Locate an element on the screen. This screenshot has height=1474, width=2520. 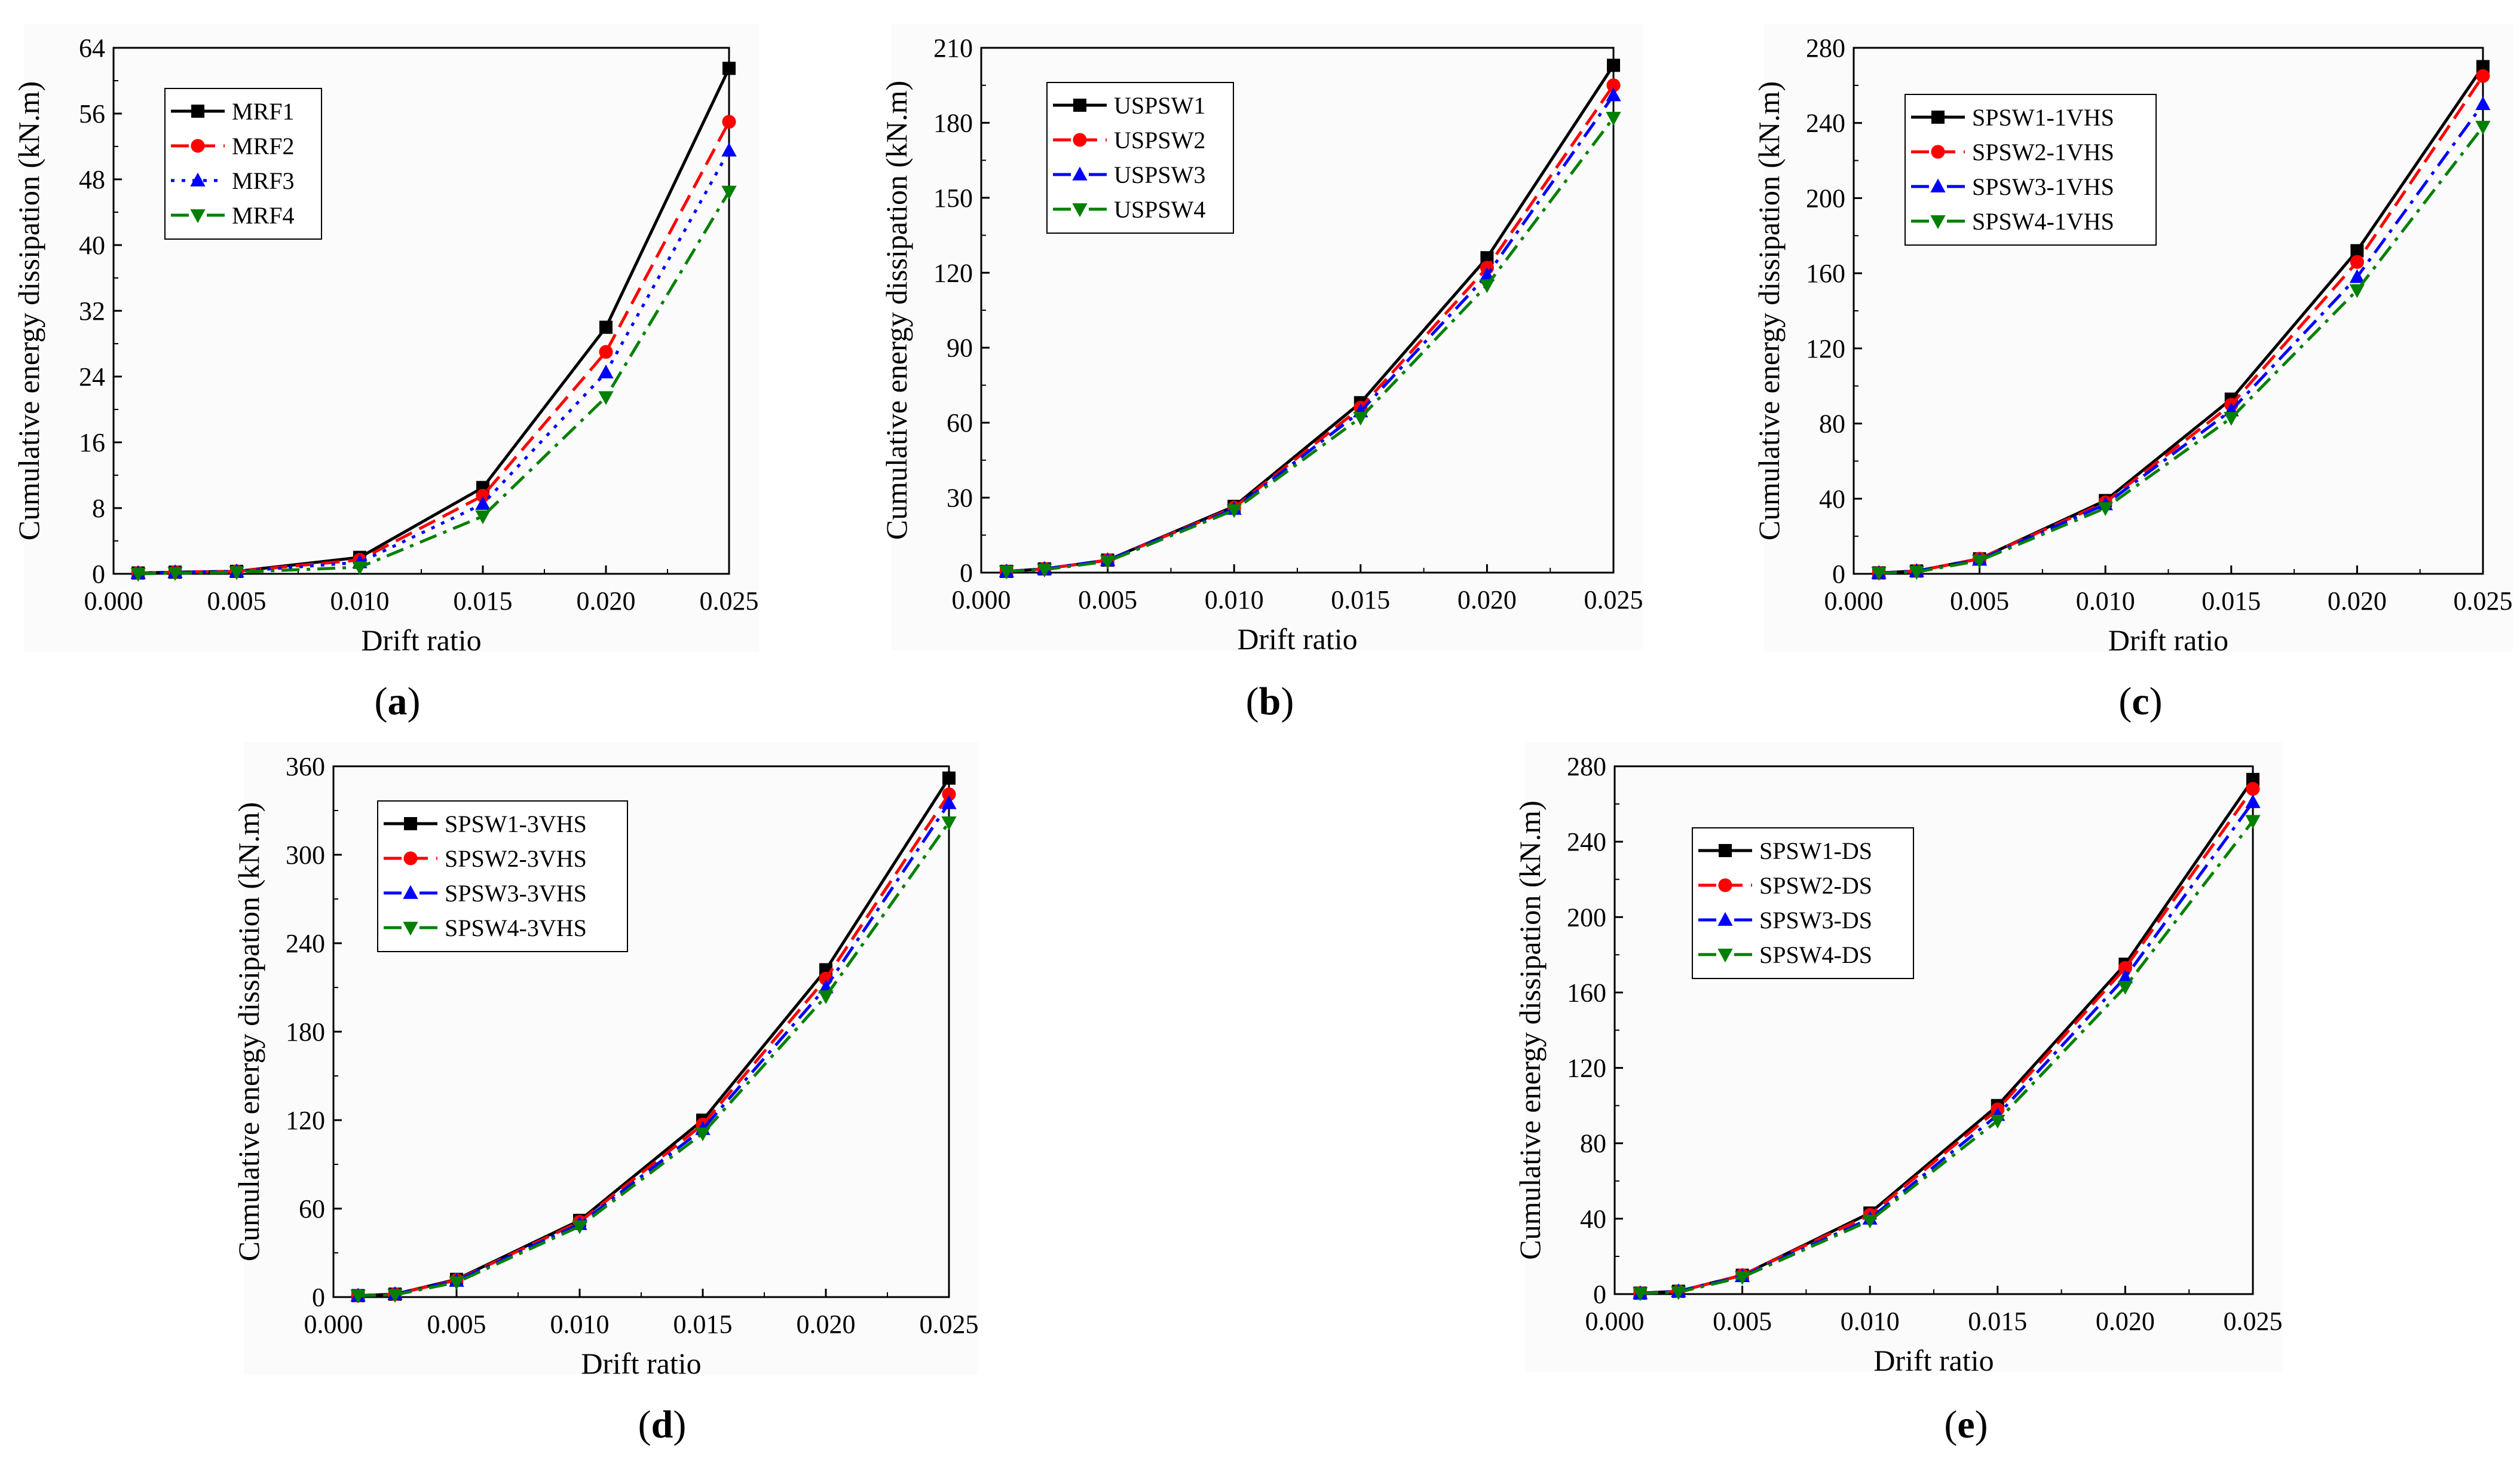
legend-label: MRF3 is located at coordinates (263, 180).